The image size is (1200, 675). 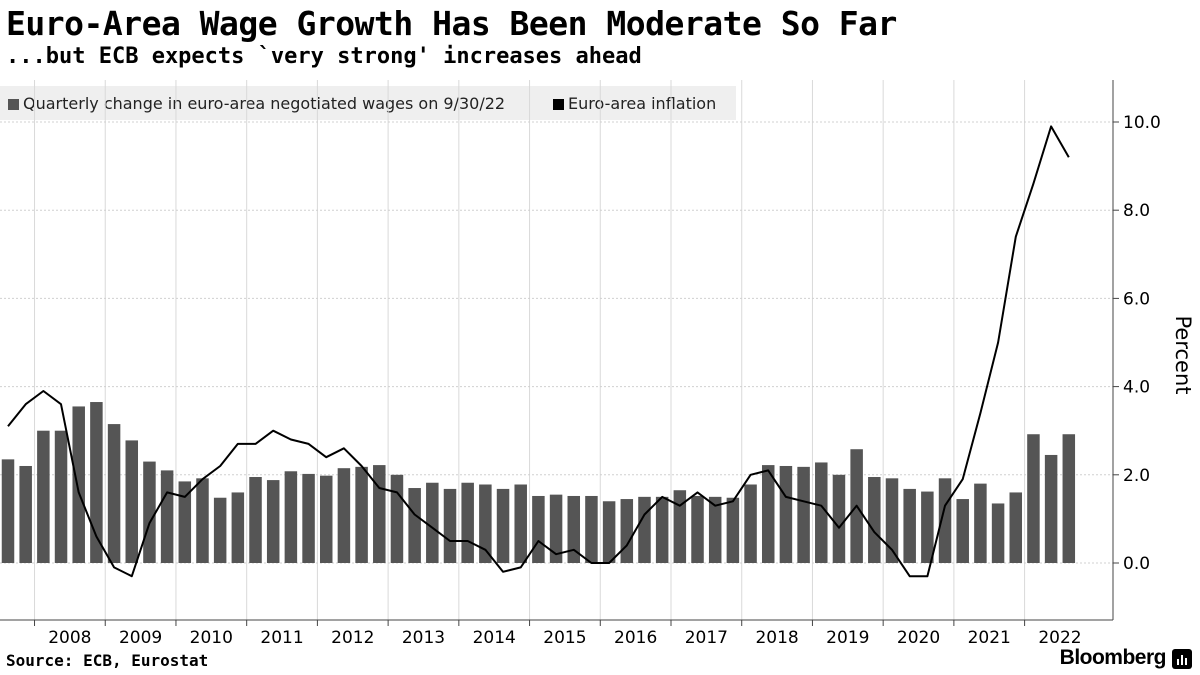 What do you see at coordinates (918, 638) in the screenshot?
I see `x-tick-label: 2020` at bounding box center [918, 638].